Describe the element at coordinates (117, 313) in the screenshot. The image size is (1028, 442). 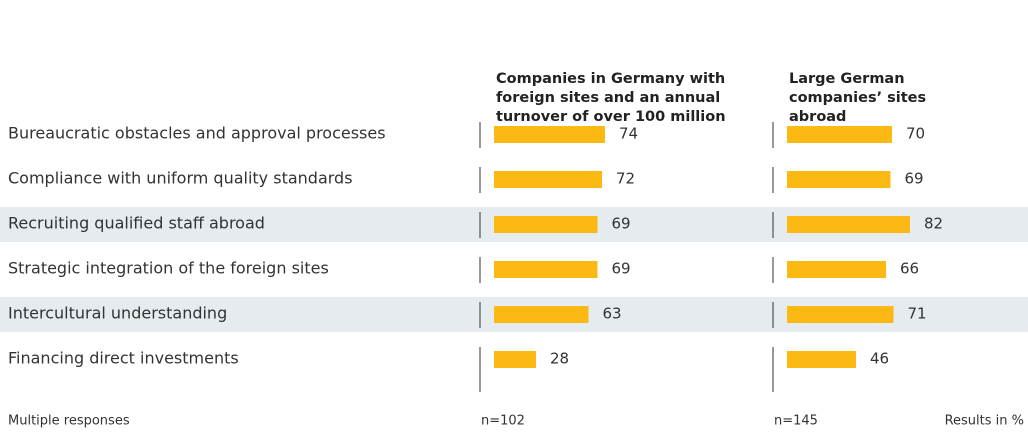
I see `category-label: Intercultural understanding` at that location.